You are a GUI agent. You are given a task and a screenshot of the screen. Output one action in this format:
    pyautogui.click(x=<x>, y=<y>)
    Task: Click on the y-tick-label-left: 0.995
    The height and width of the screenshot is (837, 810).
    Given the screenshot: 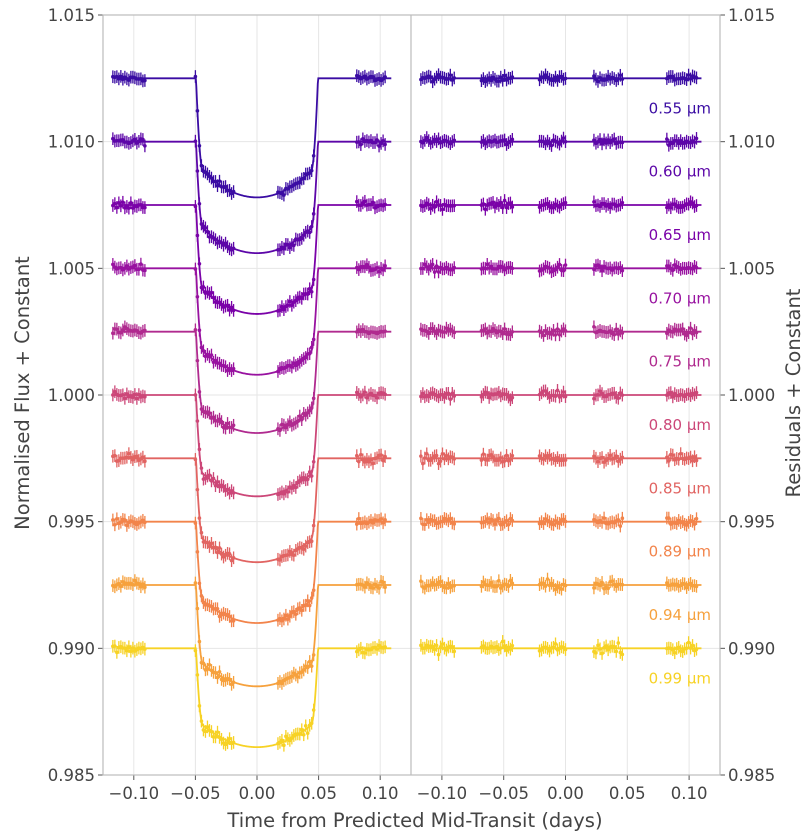 What is the action you would take?
    pyautogui.click(x=71, y=522)
    